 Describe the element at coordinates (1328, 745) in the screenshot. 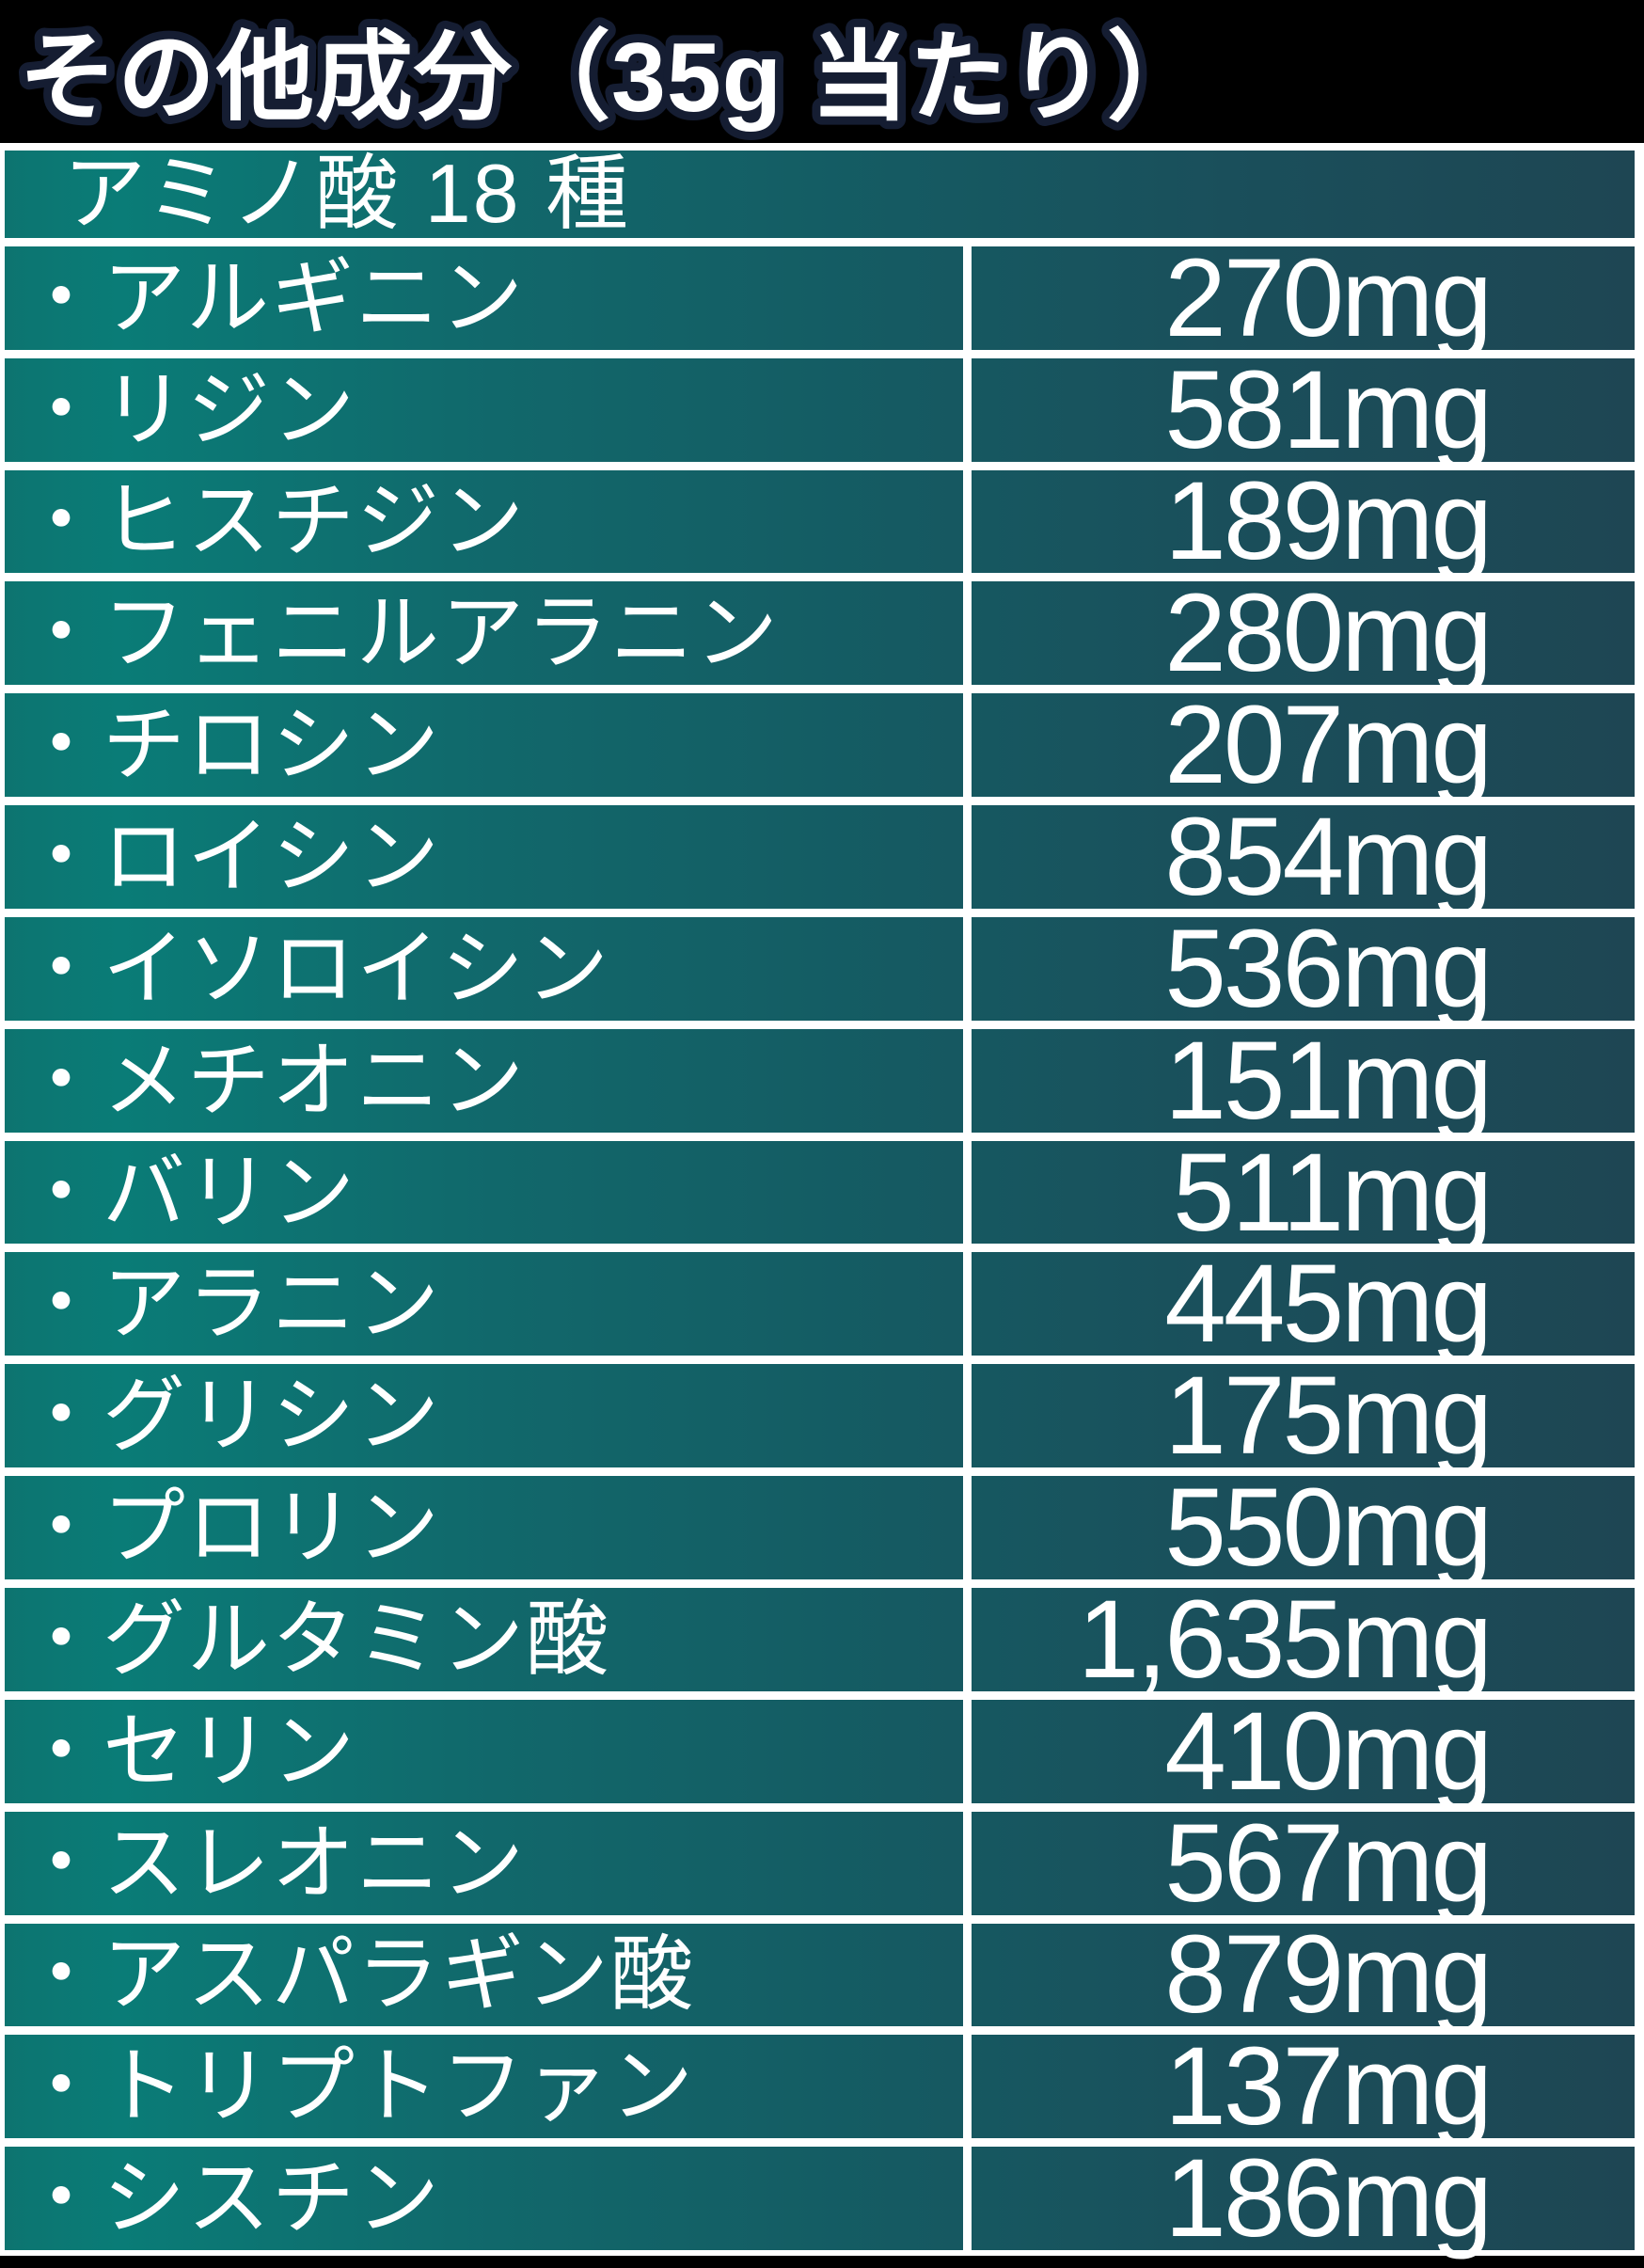

I see `amino-acid-amount: 207mg` at that location.